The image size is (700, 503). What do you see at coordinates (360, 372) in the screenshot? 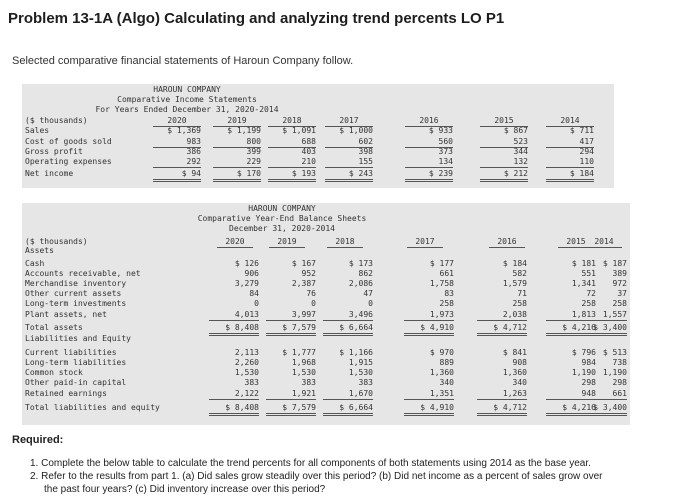
I see `liability-cell: 1,530` at bounding box center [360, 372].